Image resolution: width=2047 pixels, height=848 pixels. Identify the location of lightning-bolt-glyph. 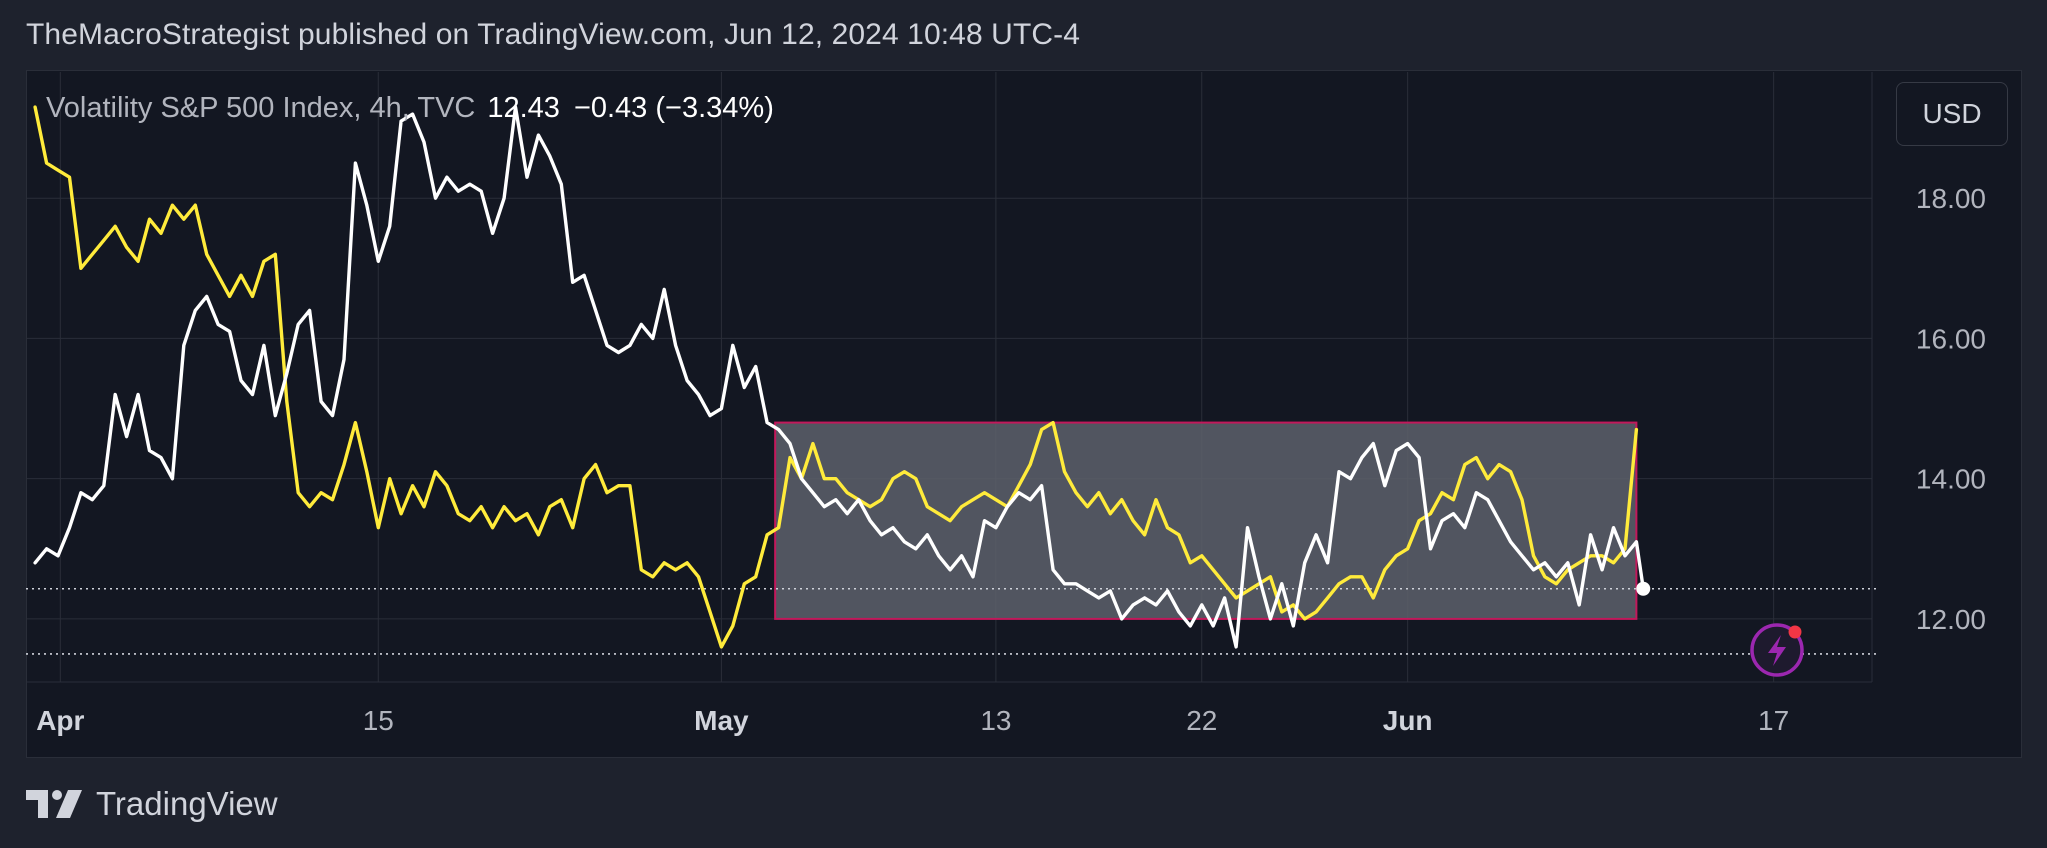
(1777, 650).